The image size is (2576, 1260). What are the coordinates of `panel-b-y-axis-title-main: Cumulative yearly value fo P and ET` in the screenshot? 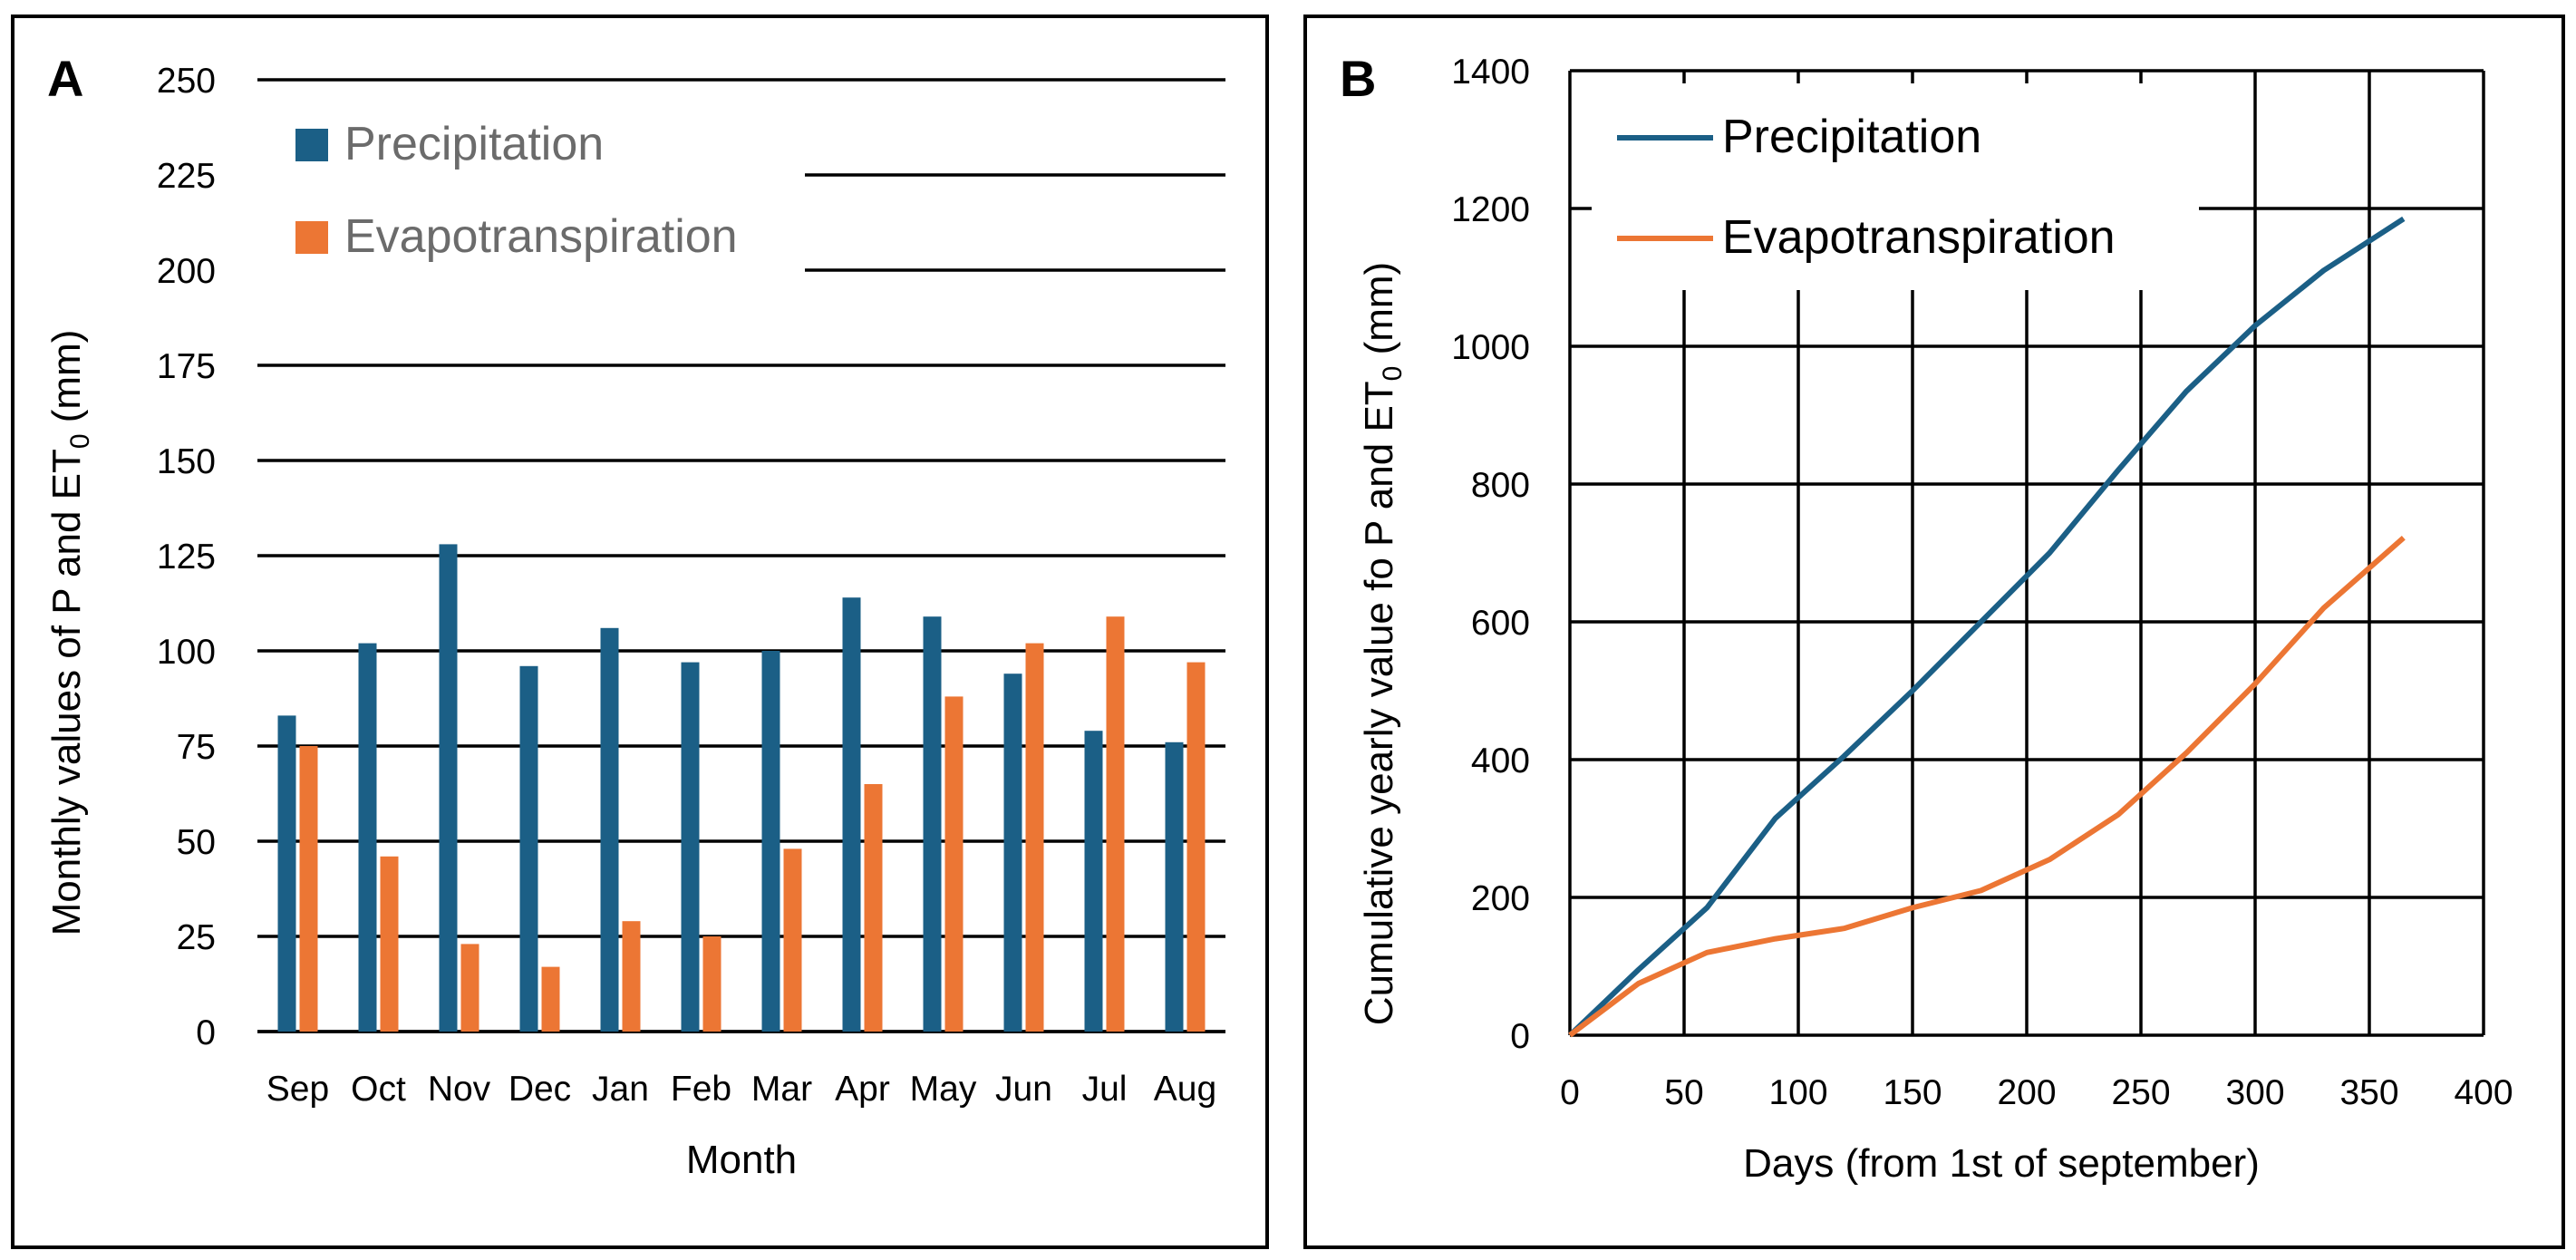 It's located at (1379, 703).